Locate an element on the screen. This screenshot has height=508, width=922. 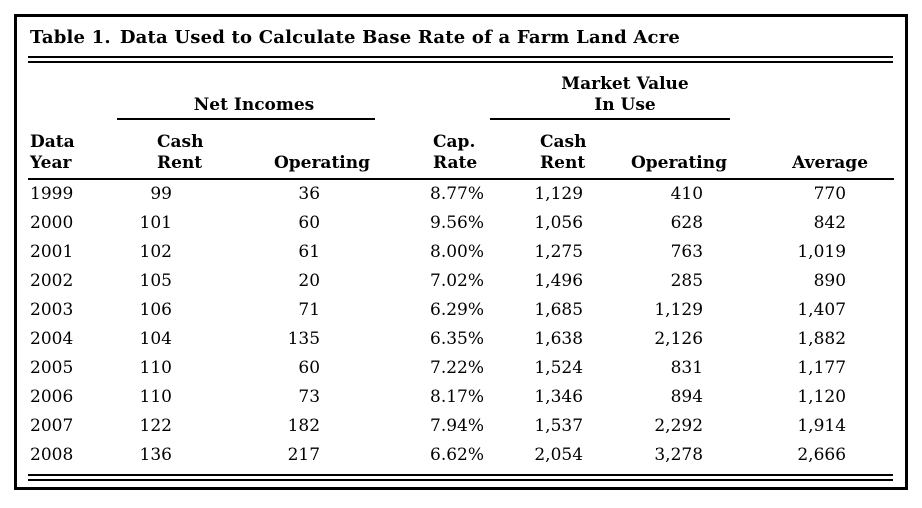
table-cell: 2006 is located at coordinates (52, 397).